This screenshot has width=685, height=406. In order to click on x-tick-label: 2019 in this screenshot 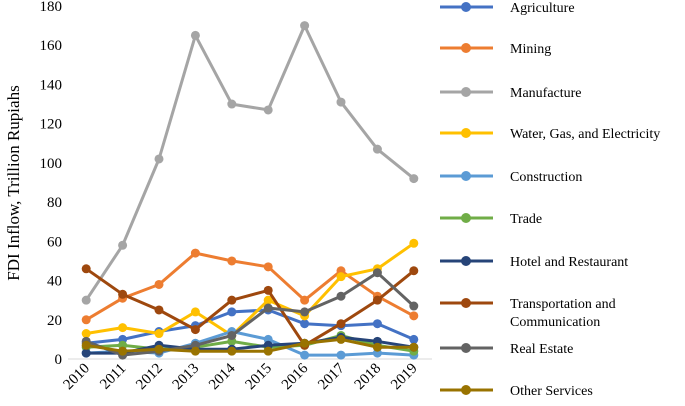, I will do `click(404, 377)`.